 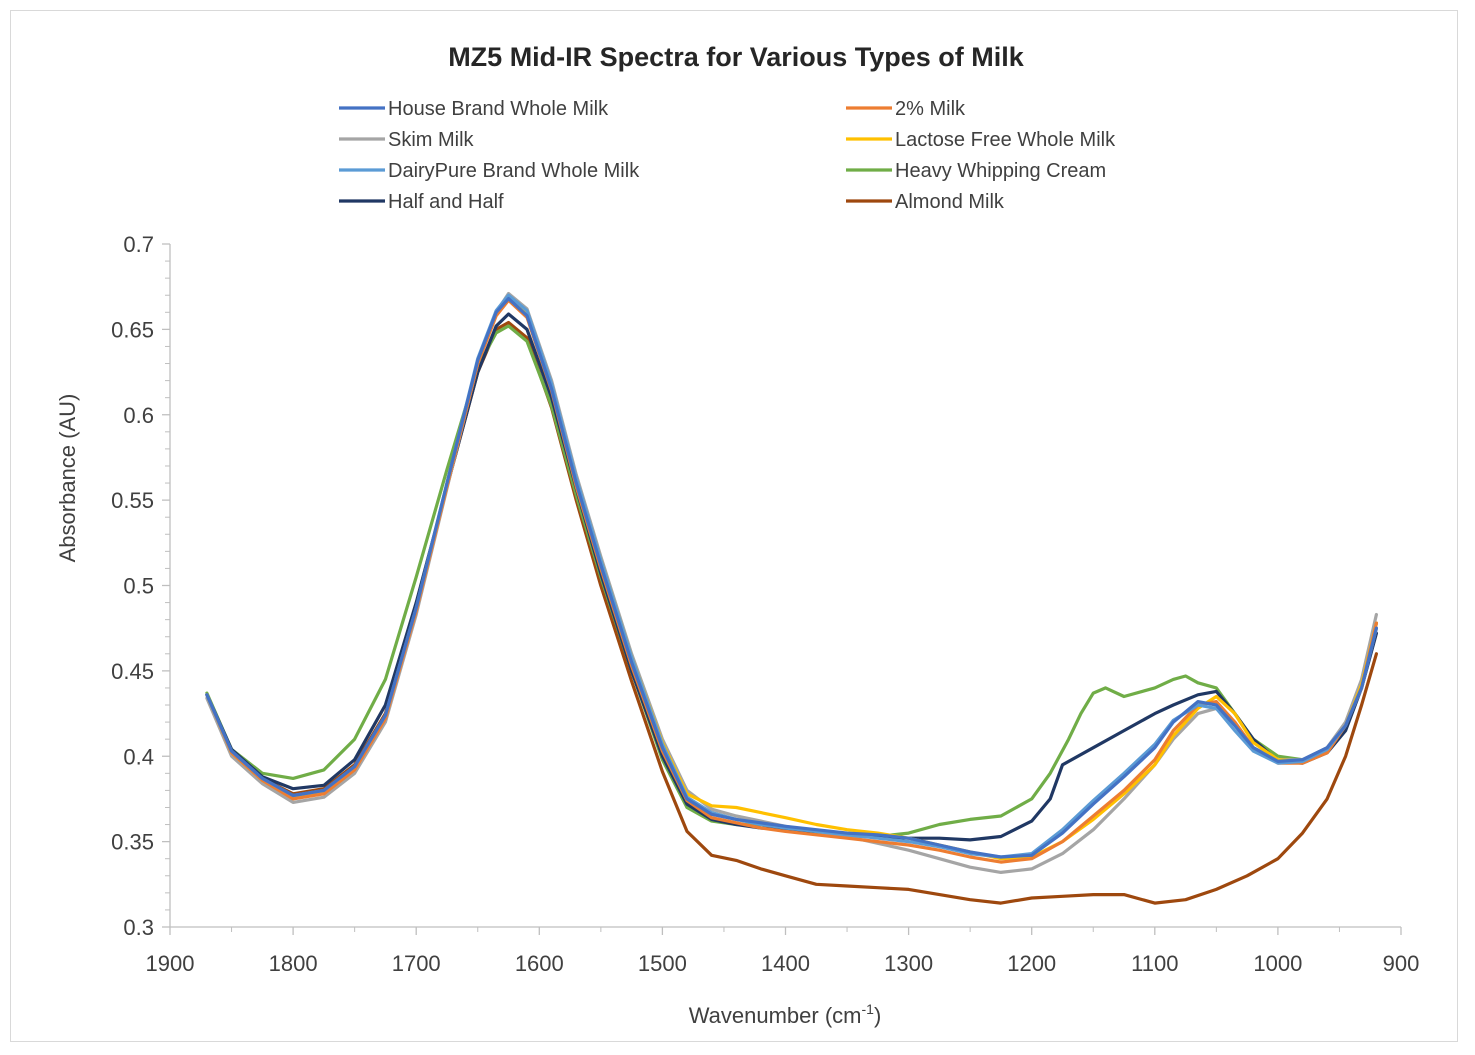 What do you see at coordinates (170, 963) in the screenshot?
I see `x-tick-label: 1900` at bounding box center [170, 963].